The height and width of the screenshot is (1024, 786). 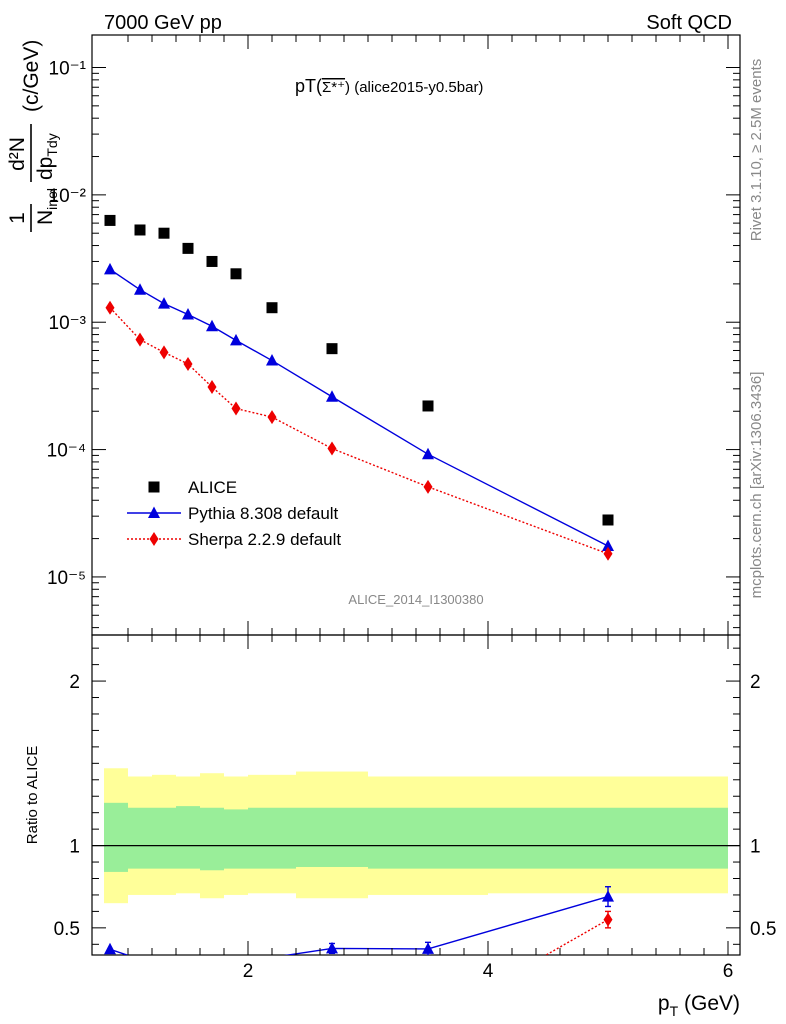 What do you see at coordinates (755, 847) in the screenshot?
I see `ratio-y-tick-label-right: 1` at bounding box center [755, 847].